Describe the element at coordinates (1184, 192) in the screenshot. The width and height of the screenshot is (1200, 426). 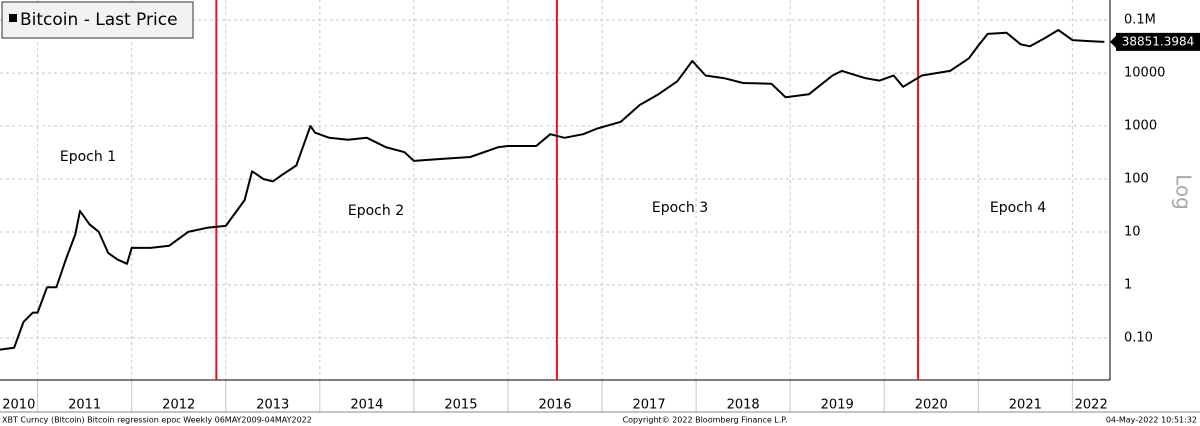
I see `y-axis-label: Log` at that location.